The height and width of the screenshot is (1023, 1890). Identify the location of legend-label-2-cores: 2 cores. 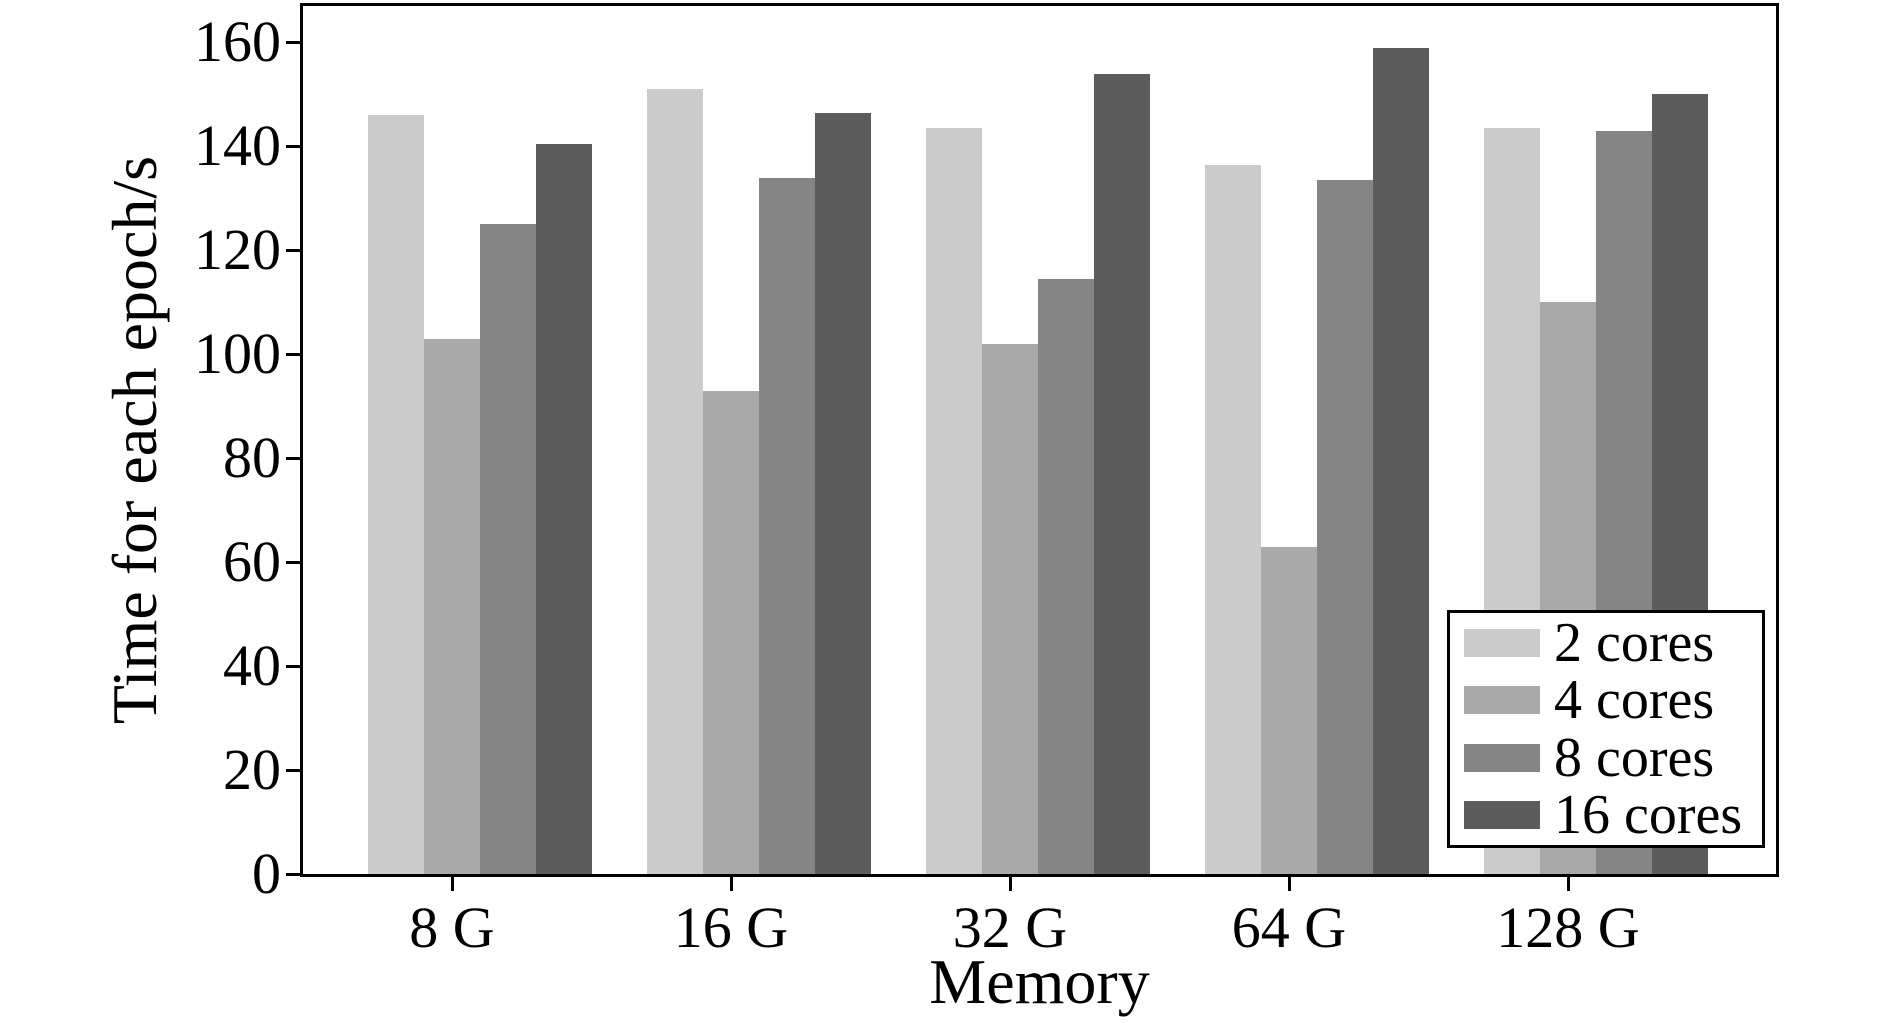
(1634, 642).